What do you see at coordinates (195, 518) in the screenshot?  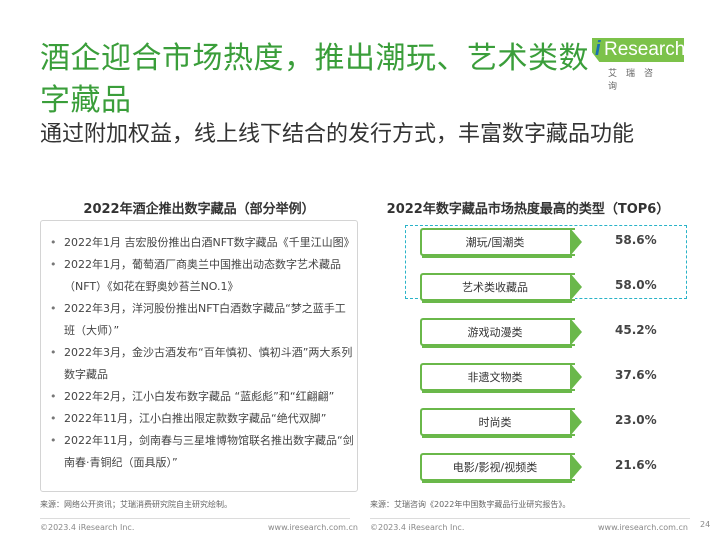 I see `footer-divider-left` at bounding box center [195, 518].